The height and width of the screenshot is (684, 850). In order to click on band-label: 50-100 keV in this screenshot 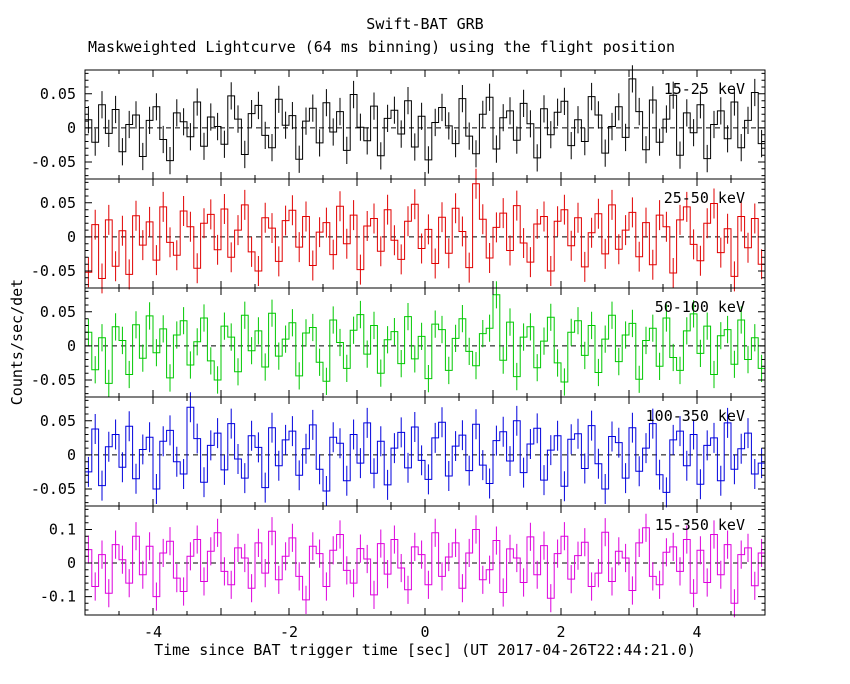, I will do `click(700, 307)`.